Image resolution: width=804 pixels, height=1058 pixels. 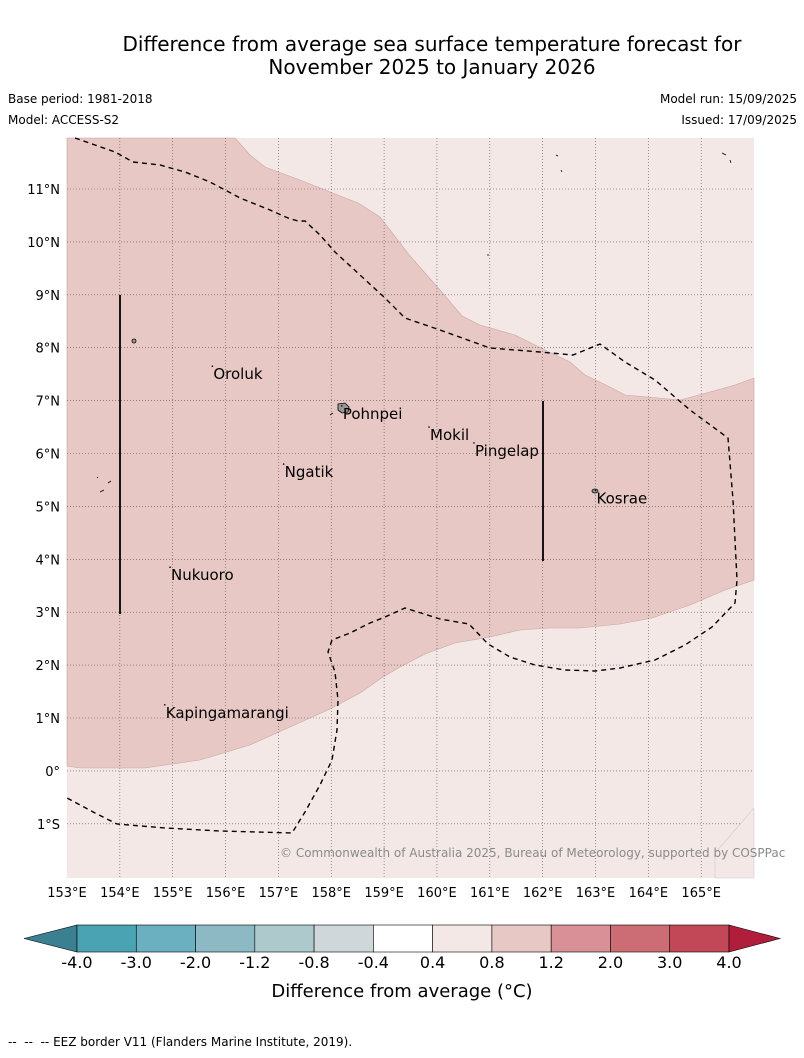 I want to click on model-name: Model: ACCESS-S2, so click(x=64, y=120).